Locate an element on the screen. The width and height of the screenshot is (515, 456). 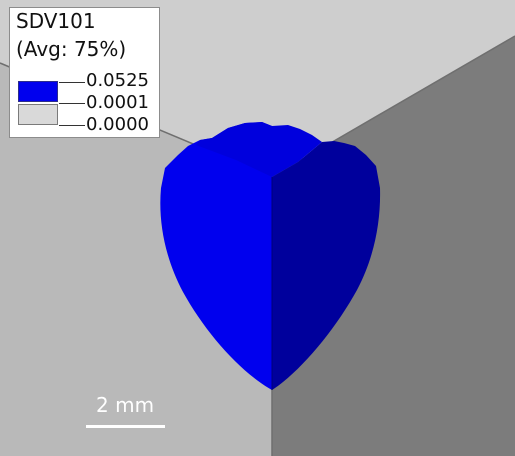
scale-bar is located at coordinates (125, 426).